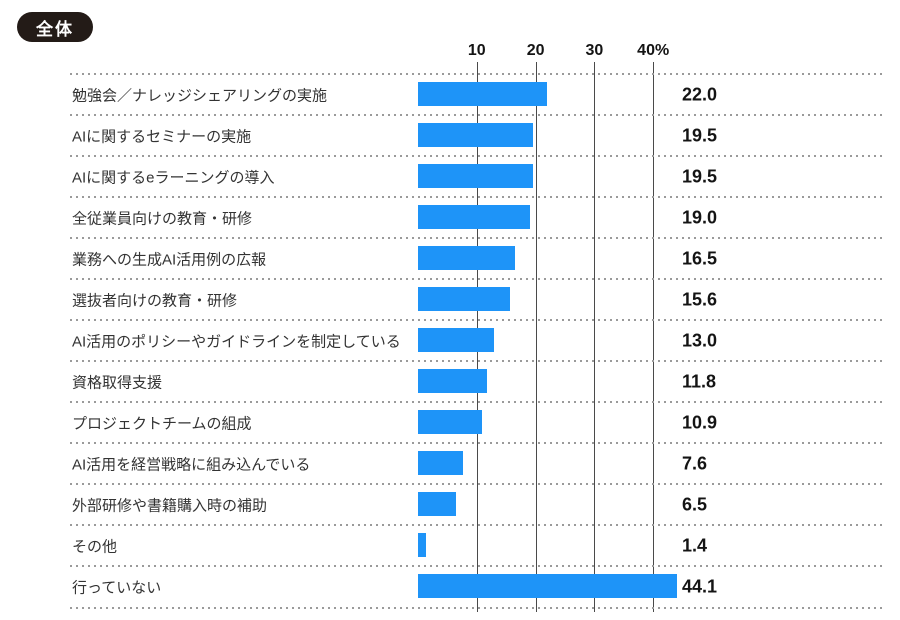  Describe the element at coordinates (450, 545) in the screenshot. I see `chart-row: その他 1.4` at that location.